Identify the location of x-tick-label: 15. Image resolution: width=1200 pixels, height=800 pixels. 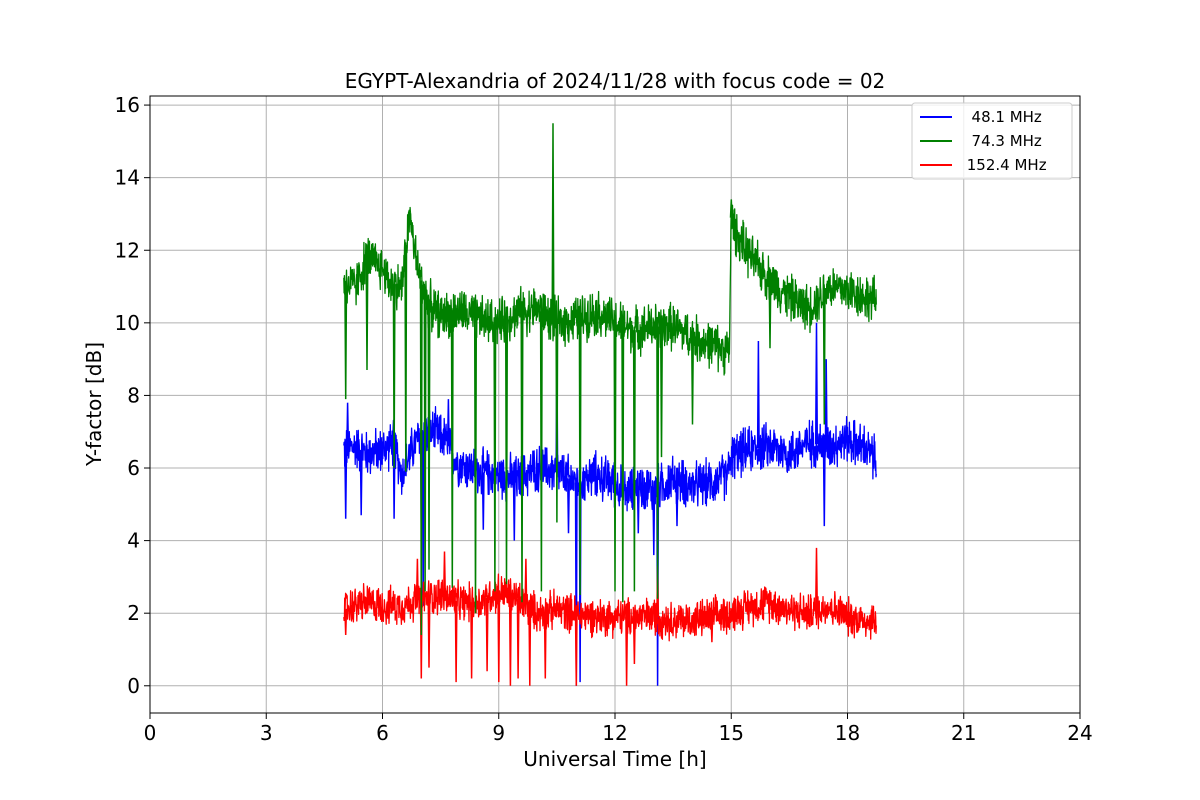
(731, 733).